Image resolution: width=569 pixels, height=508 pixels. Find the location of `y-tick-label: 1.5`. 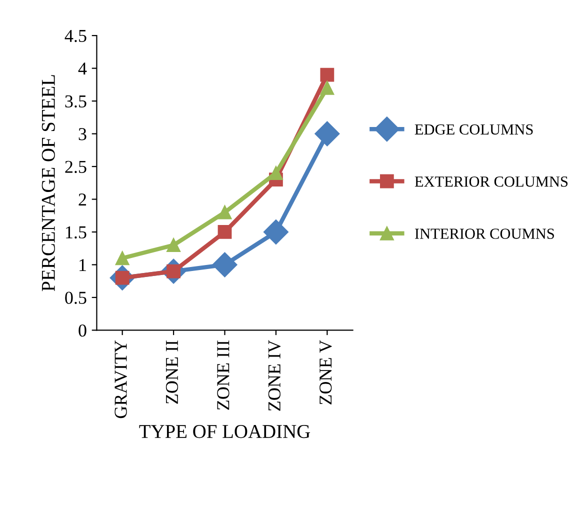

y-tick-label: 1.5 is located at coordinates (76, 232).